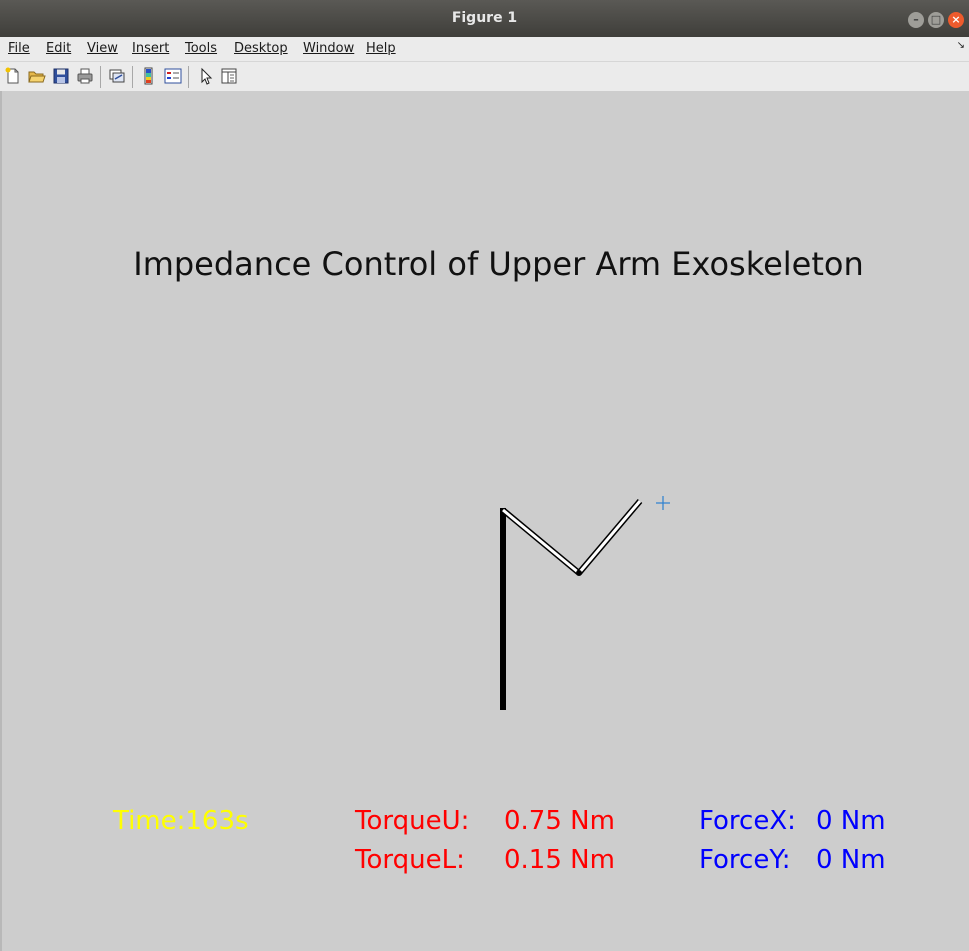 Image resolution: width=969 pixels, height=951 pixels. Describe the element at coordinates (117, 76) in the screenshot. I see `link-plot-icon` at that location.